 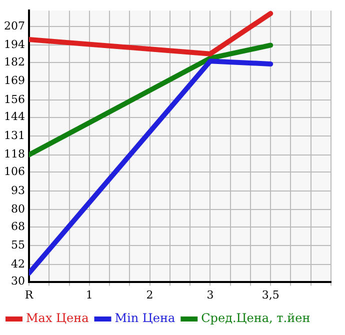 I want to click on y-tick-label: 182, so click(x=14, y=61).